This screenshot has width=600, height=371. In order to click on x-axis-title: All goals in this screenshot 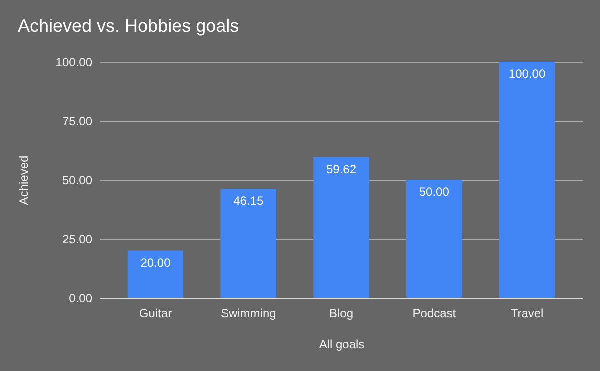, I will do `click(342, 345)`.